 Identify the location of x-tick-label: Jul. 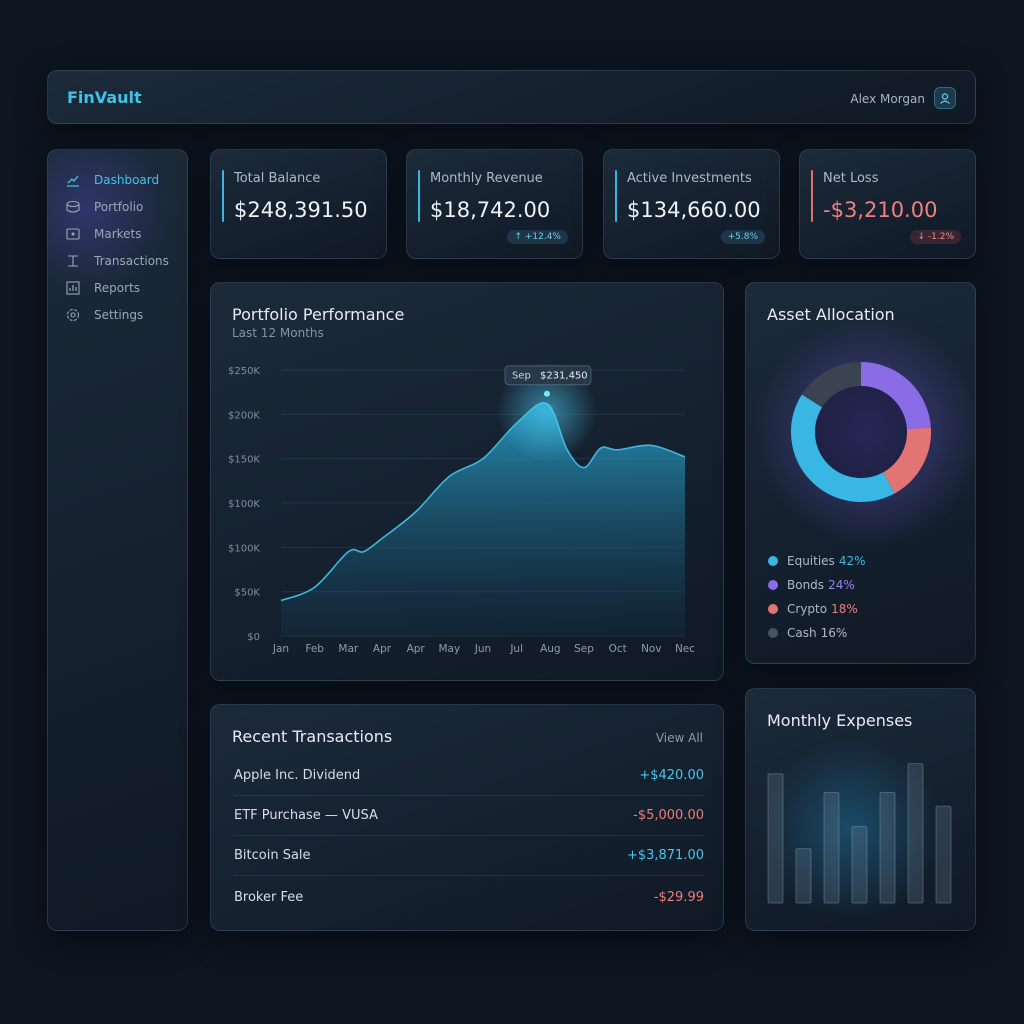
(516, 649).